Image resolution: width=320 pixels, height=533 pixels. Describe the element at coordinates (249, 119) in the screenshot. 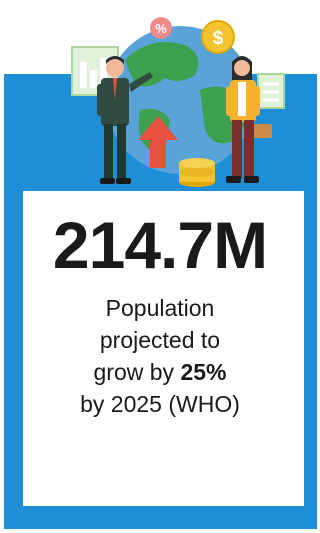

I see `businesswoman-figure` at that location.